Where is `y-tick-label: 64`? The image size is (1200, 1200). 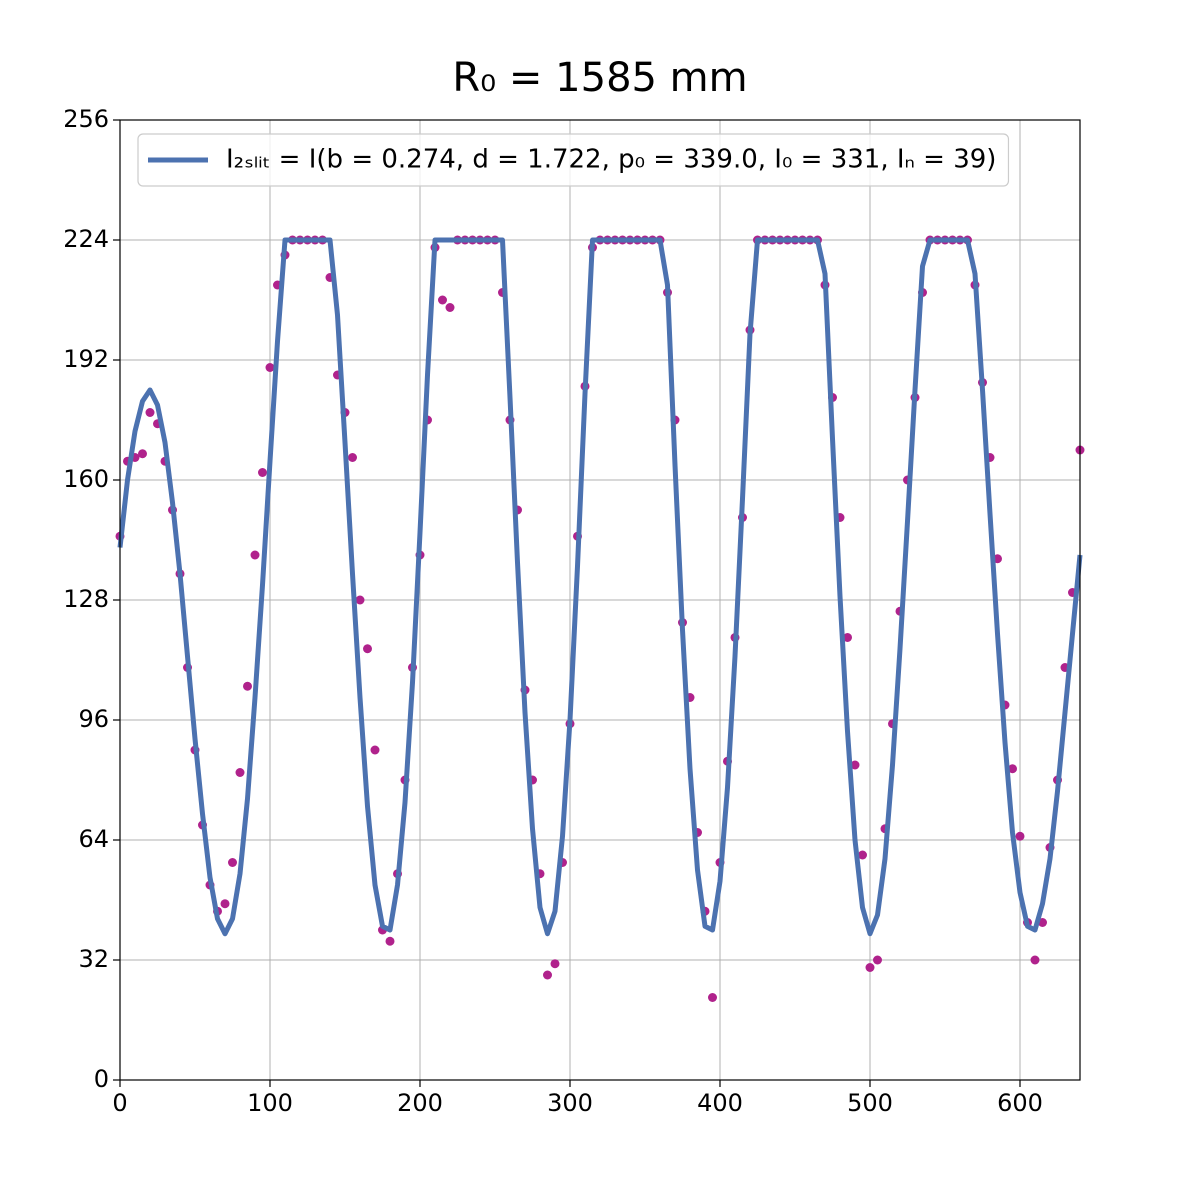
y-tick-label: 64 is located at coordinates (93, 839).